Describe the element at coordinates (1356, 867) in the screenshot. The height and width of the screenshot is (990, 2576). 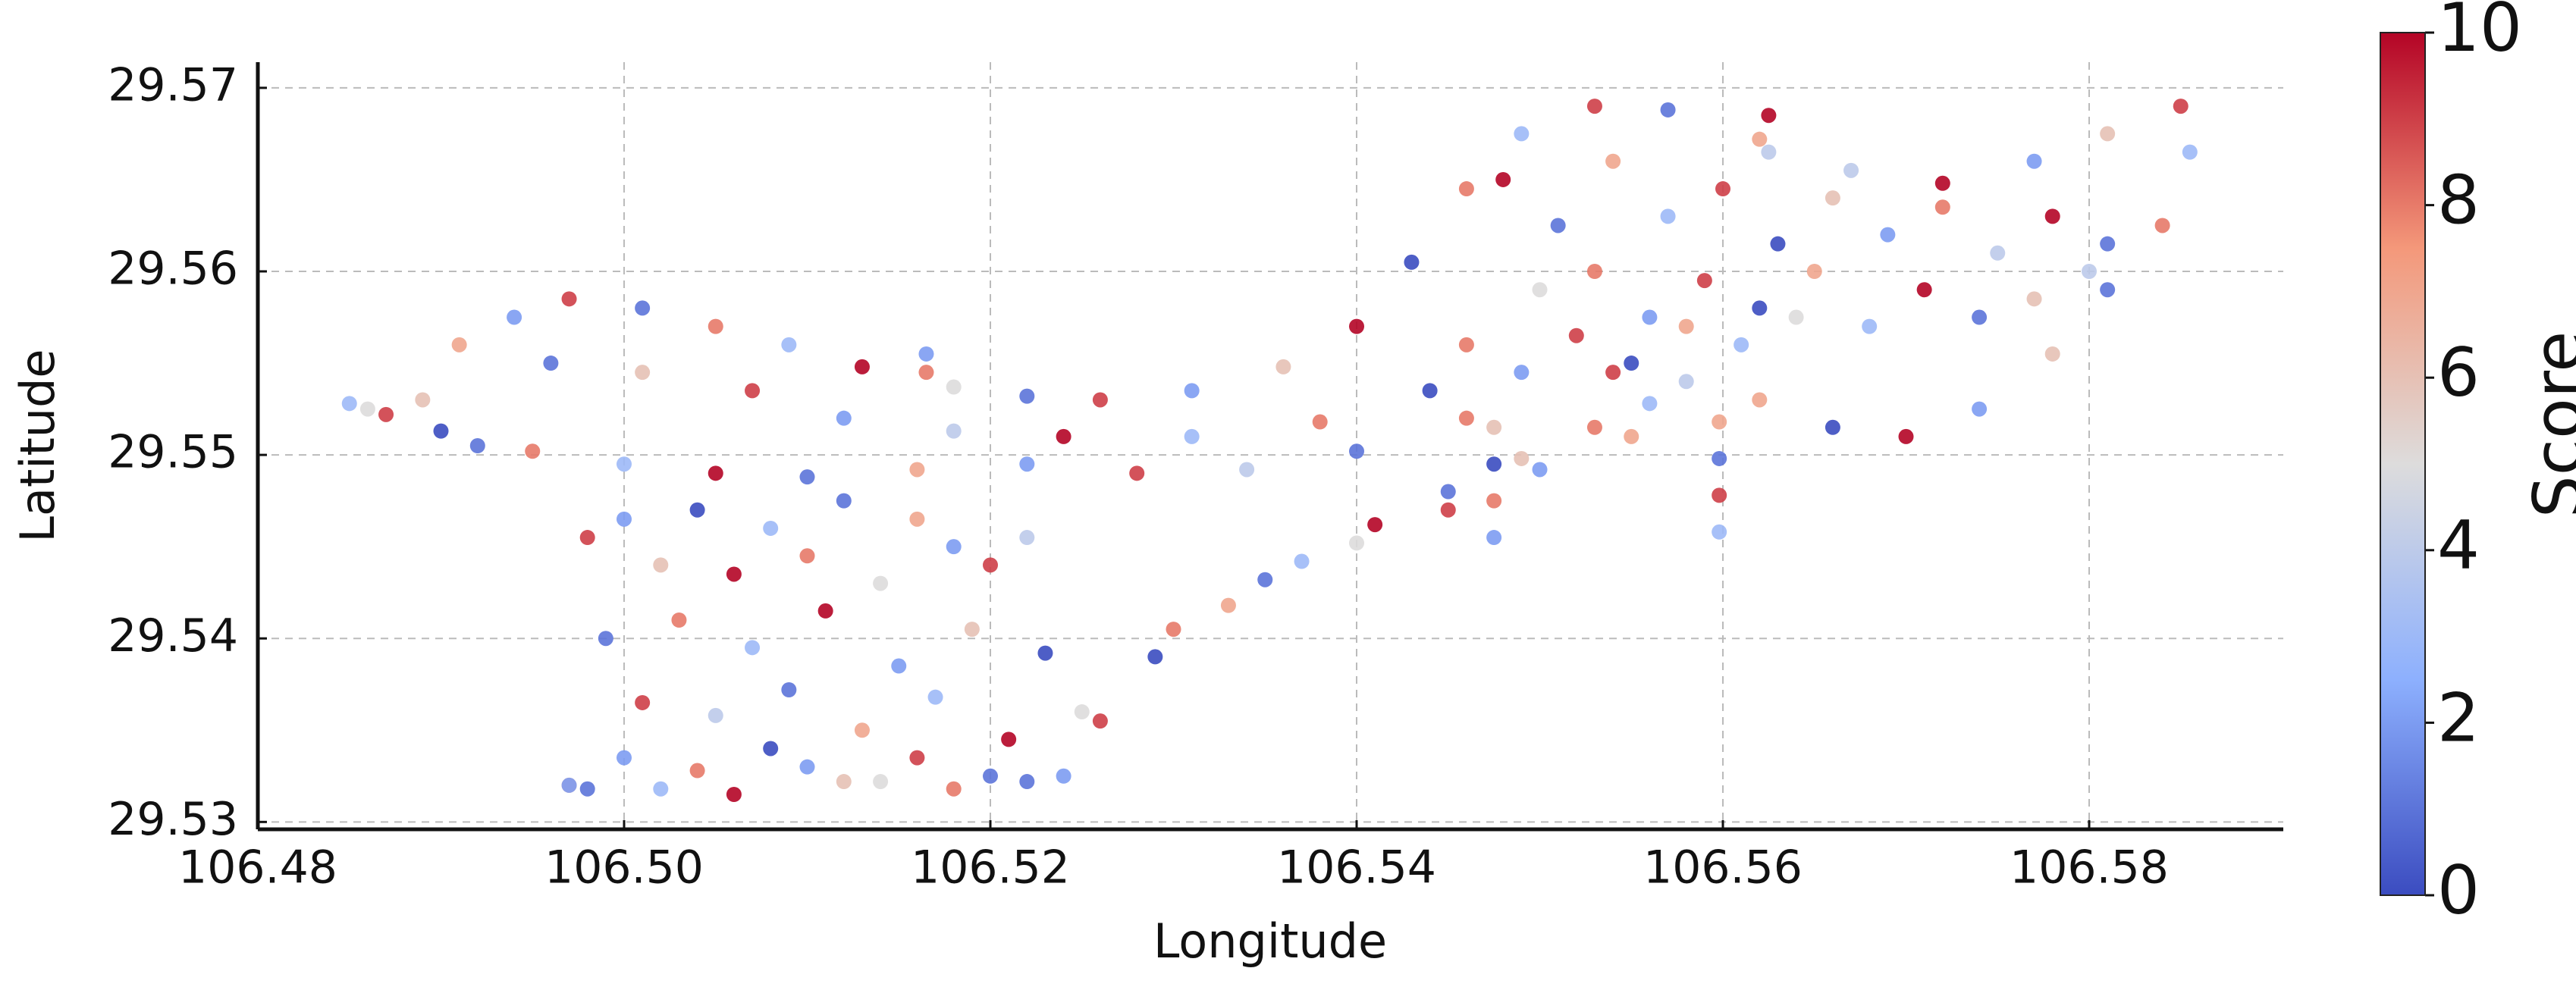
I see `x-tick-label: 106.54` at that location.